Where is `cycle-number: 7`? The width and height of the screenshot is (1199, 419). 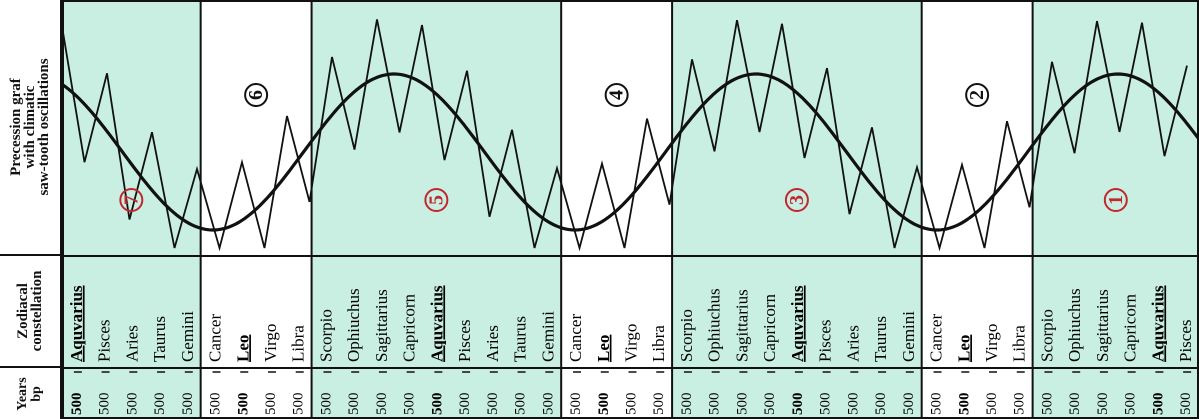 cycle-number: 7 is located at coordinates (131, 200).